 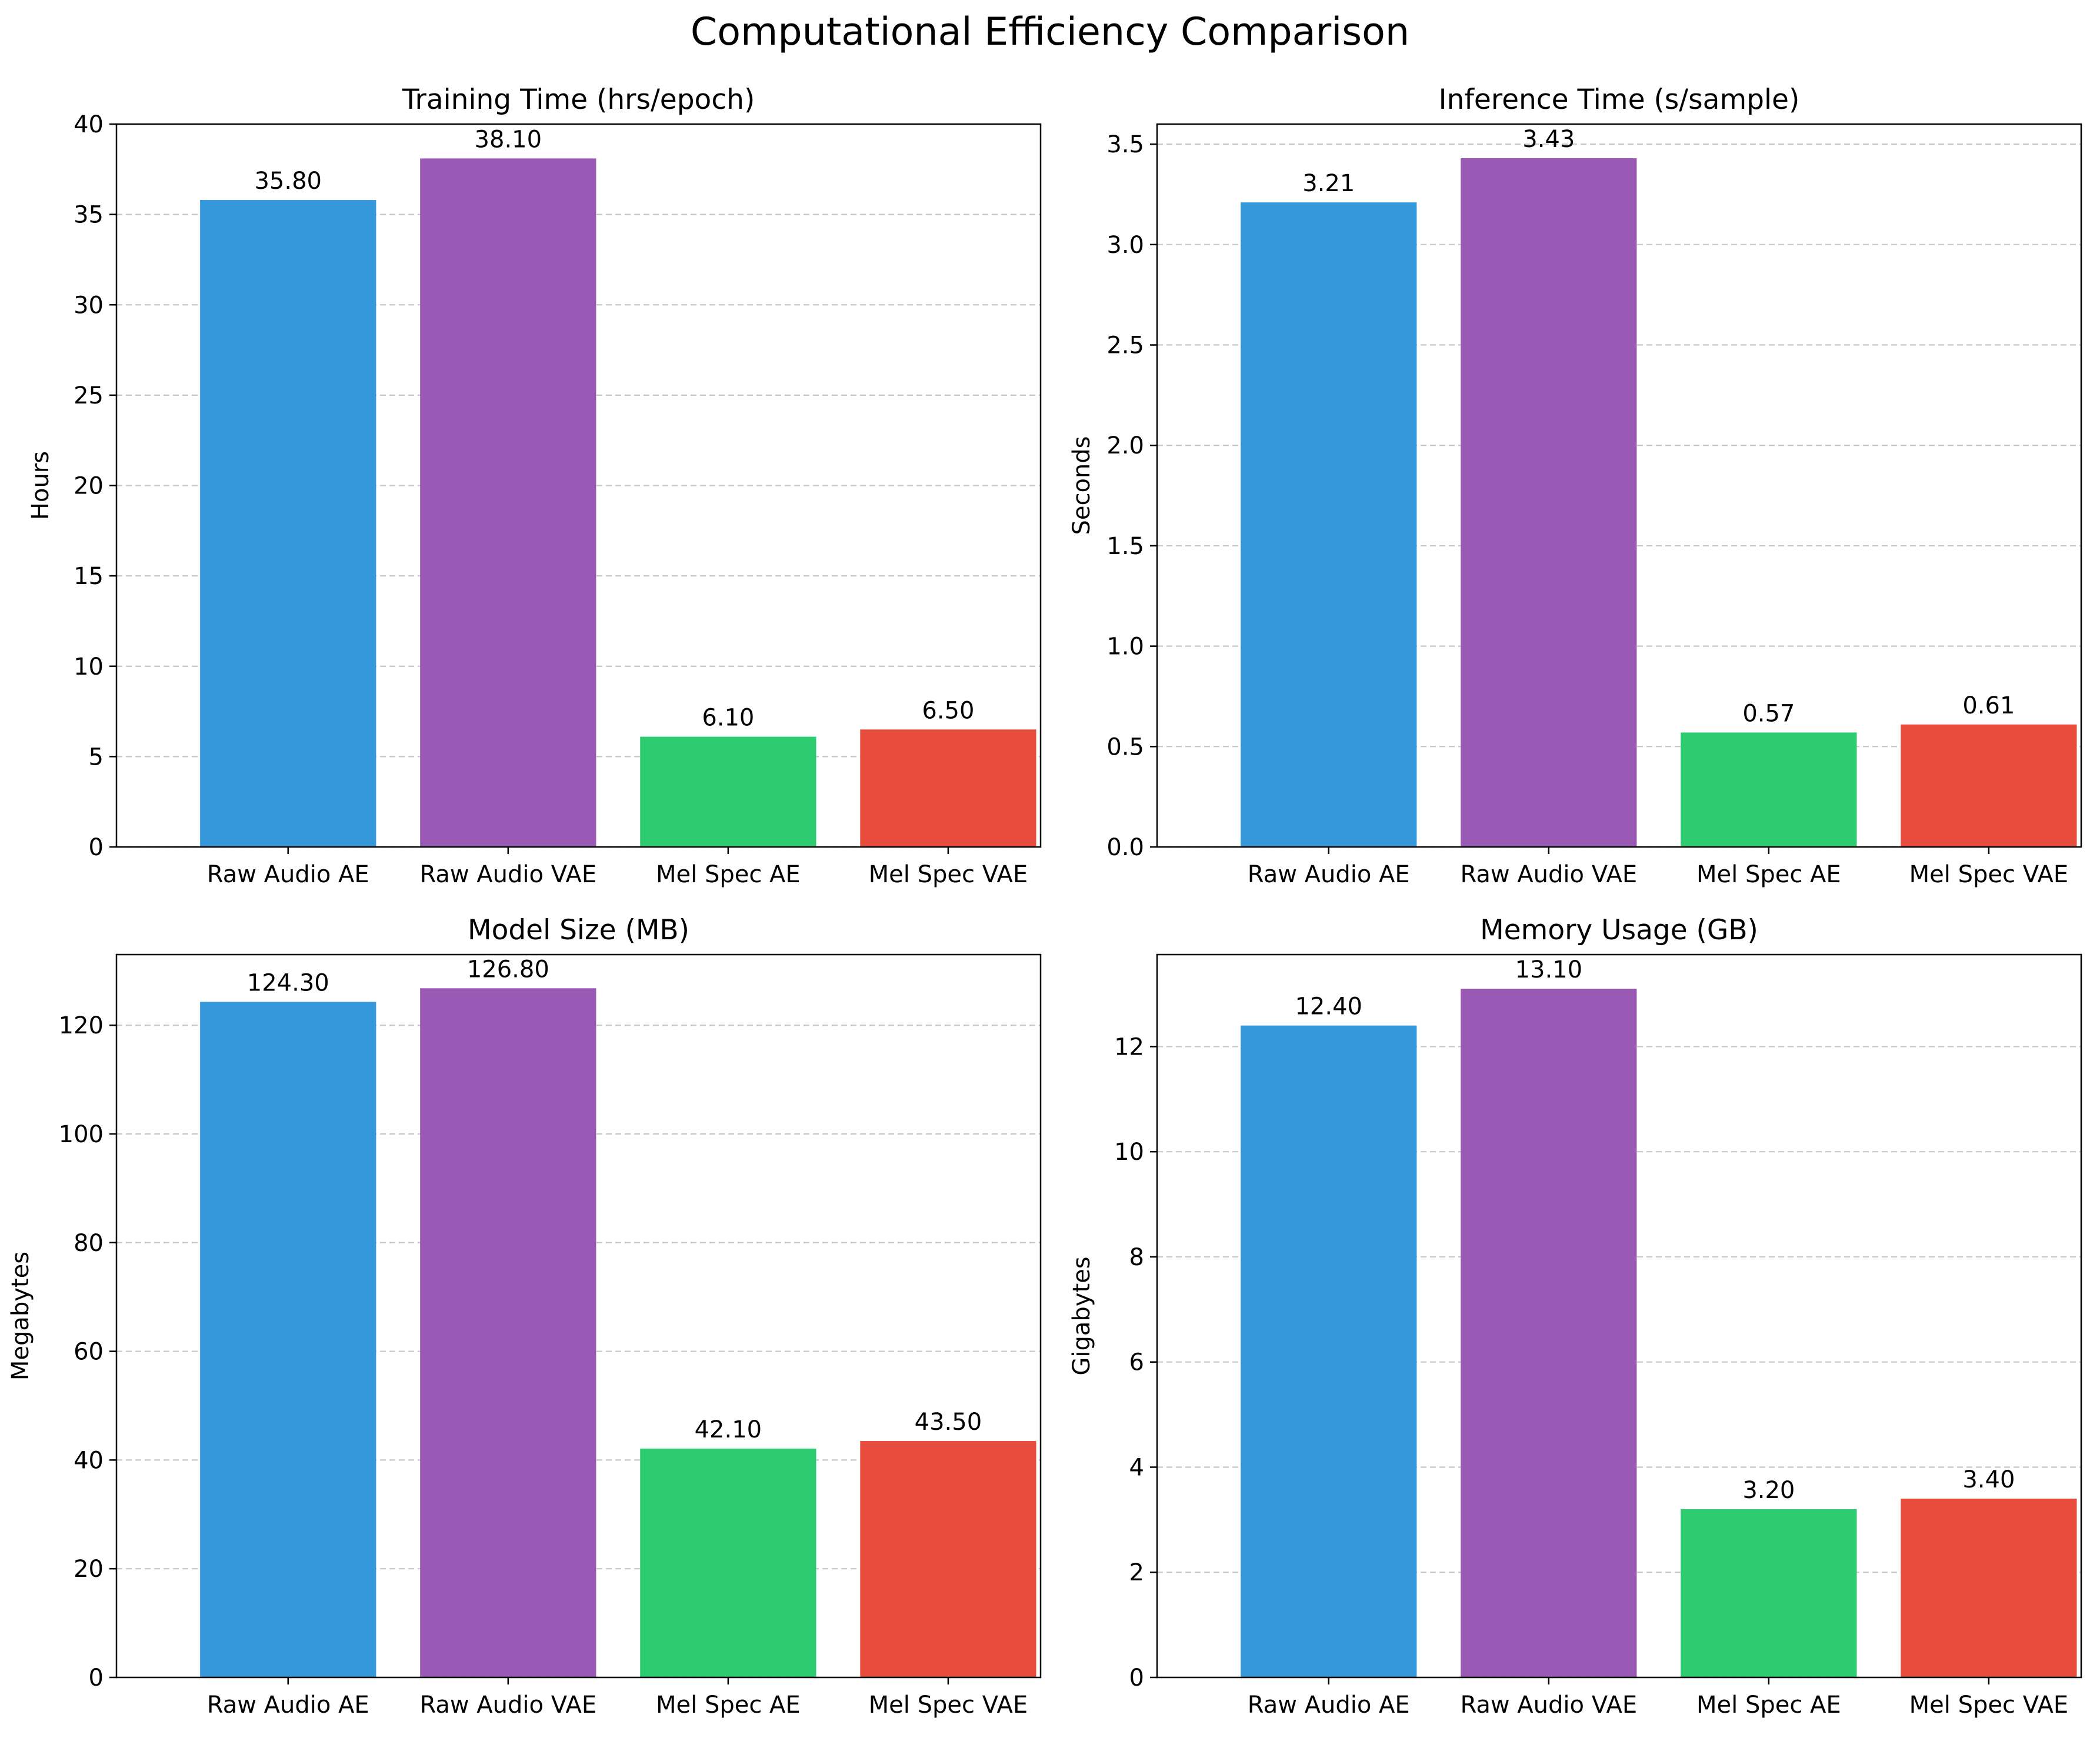 What do you see at coordinates (81, 1134) in the screenshot?
I see `y-tick-label: 100` at bounding box center [81, 1134].